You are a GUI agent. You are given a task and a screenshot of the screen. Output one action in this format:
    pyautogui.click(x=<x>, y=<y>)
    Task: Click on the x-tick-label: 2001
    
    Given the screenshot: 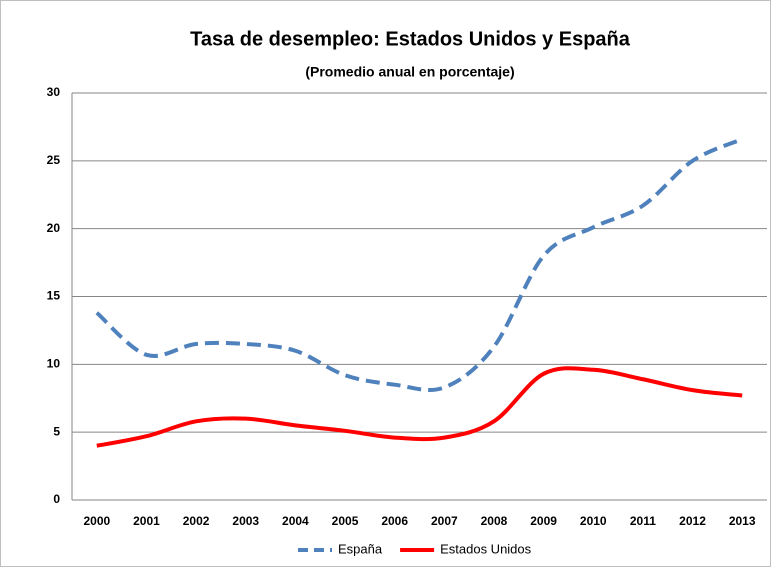 What is the action you would take?
    pyautogui.click(x=146, y=521)
    